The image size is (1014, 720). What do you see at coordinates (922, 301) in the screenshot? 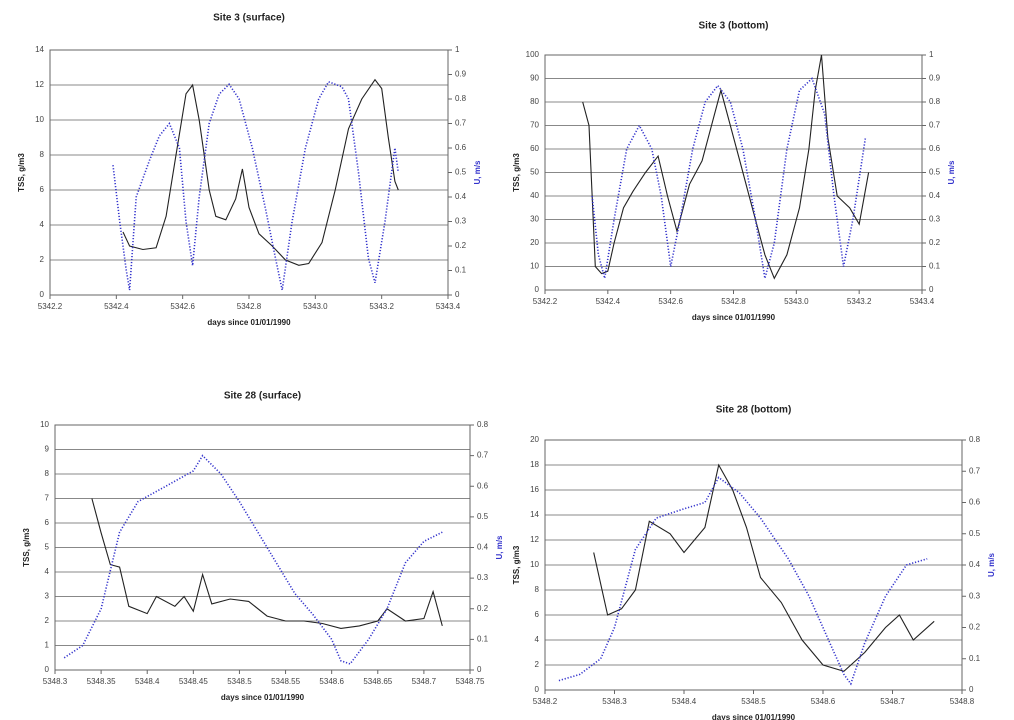
I see `x-tick-label: 5343.4` at bounding box center [922, 301].